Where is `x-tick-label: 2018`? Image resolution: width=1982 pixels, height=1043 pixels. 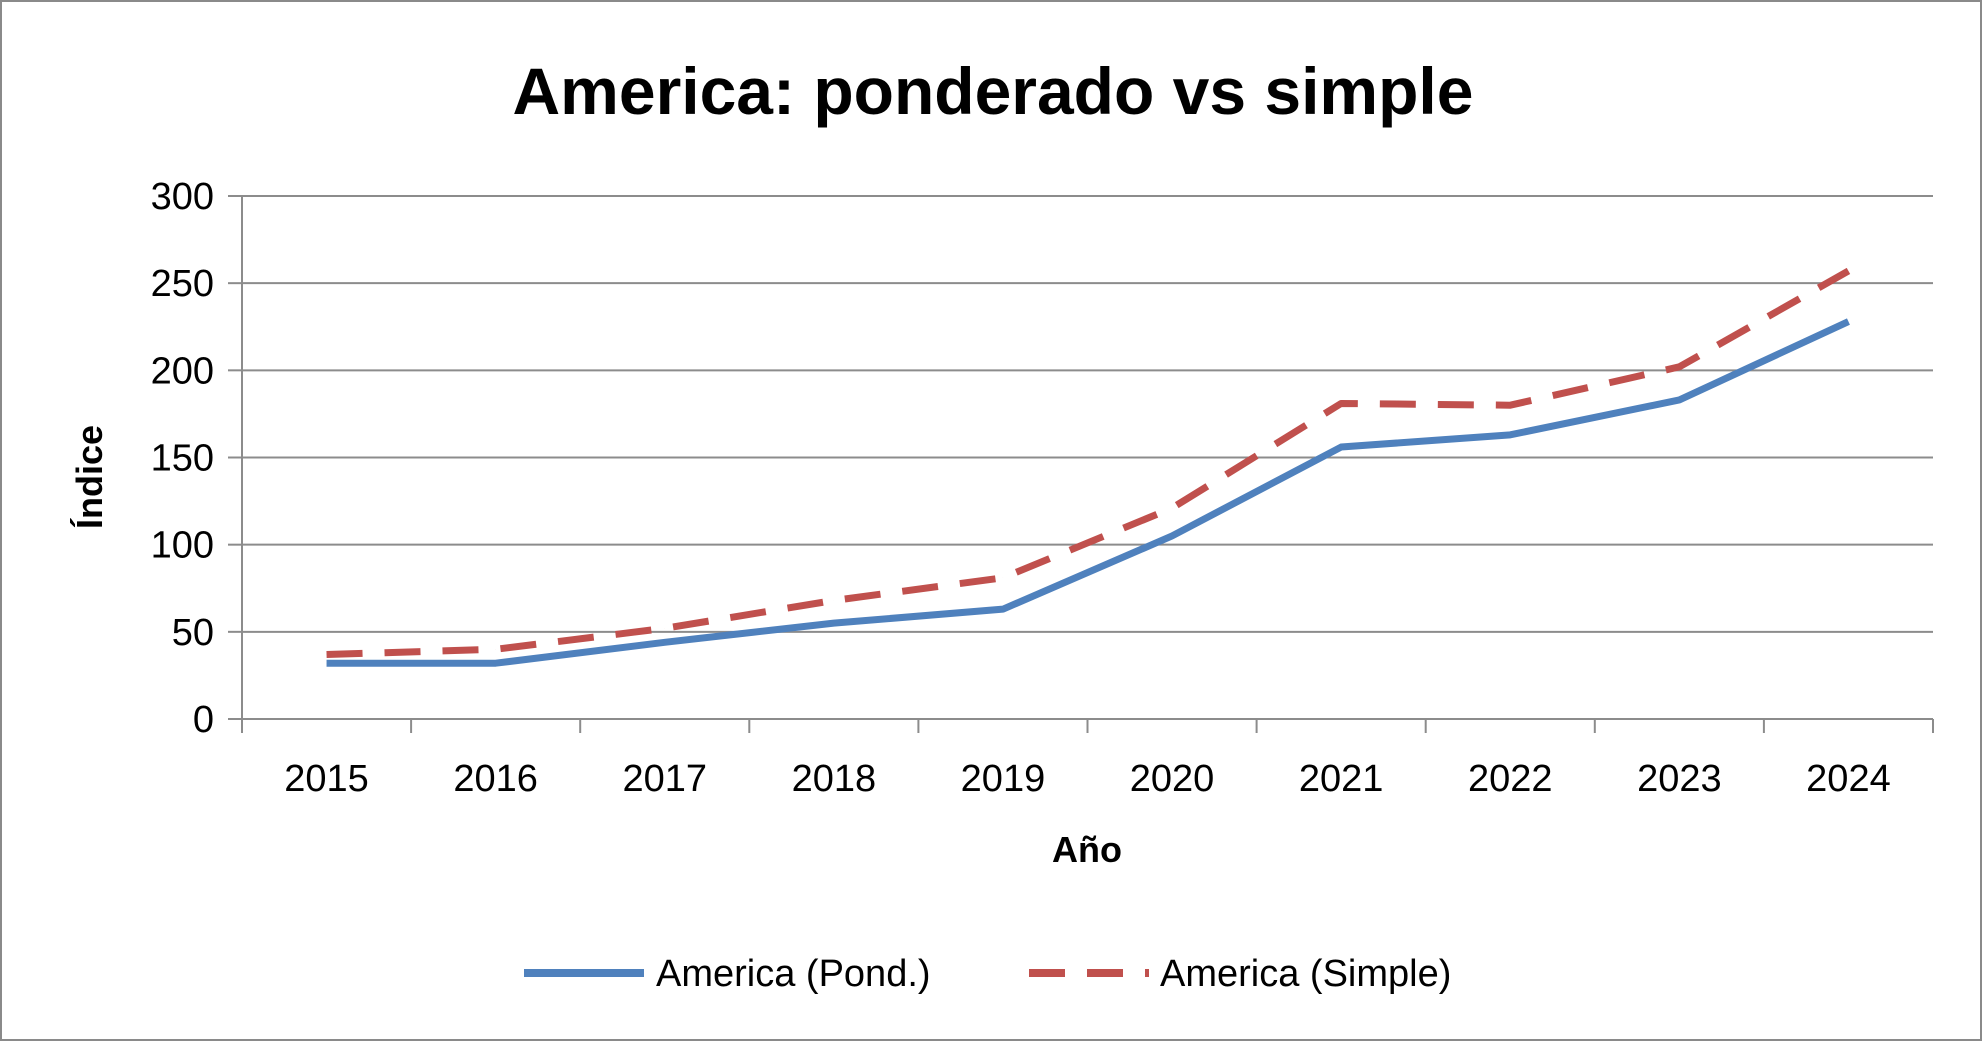
x-tick-label: 2018 is located at coordinates (834, 779).